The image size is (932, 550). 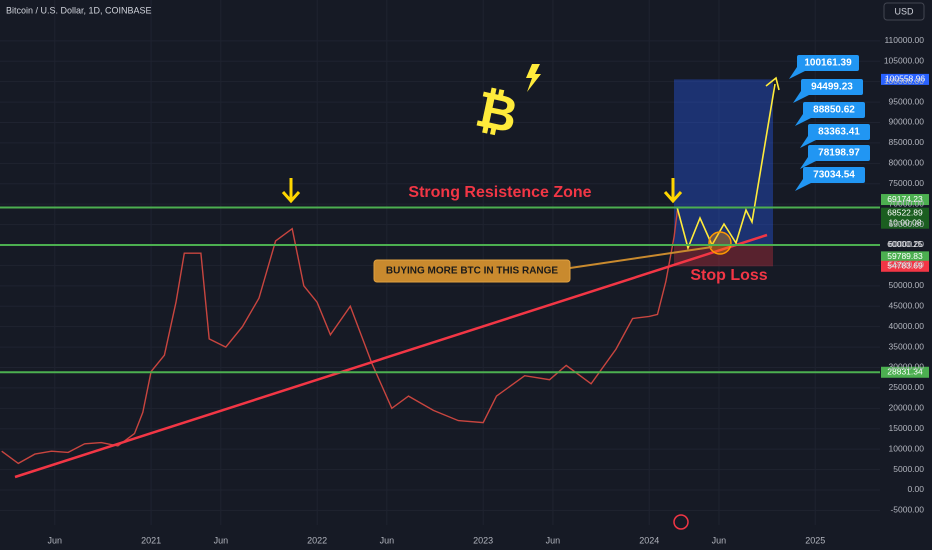 I want to click on x-tick-label: 2022, so click(x=317, y=540).